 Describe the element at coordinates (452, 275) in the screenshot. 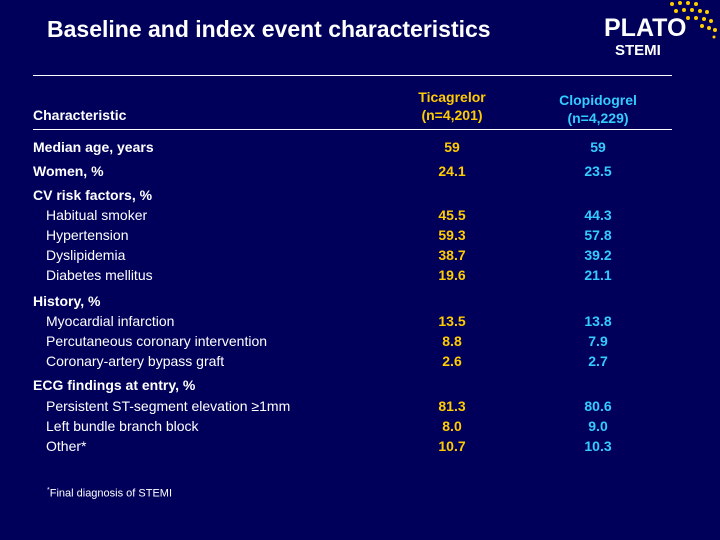

I see `ticagrelor-value: 19.6` at that location.